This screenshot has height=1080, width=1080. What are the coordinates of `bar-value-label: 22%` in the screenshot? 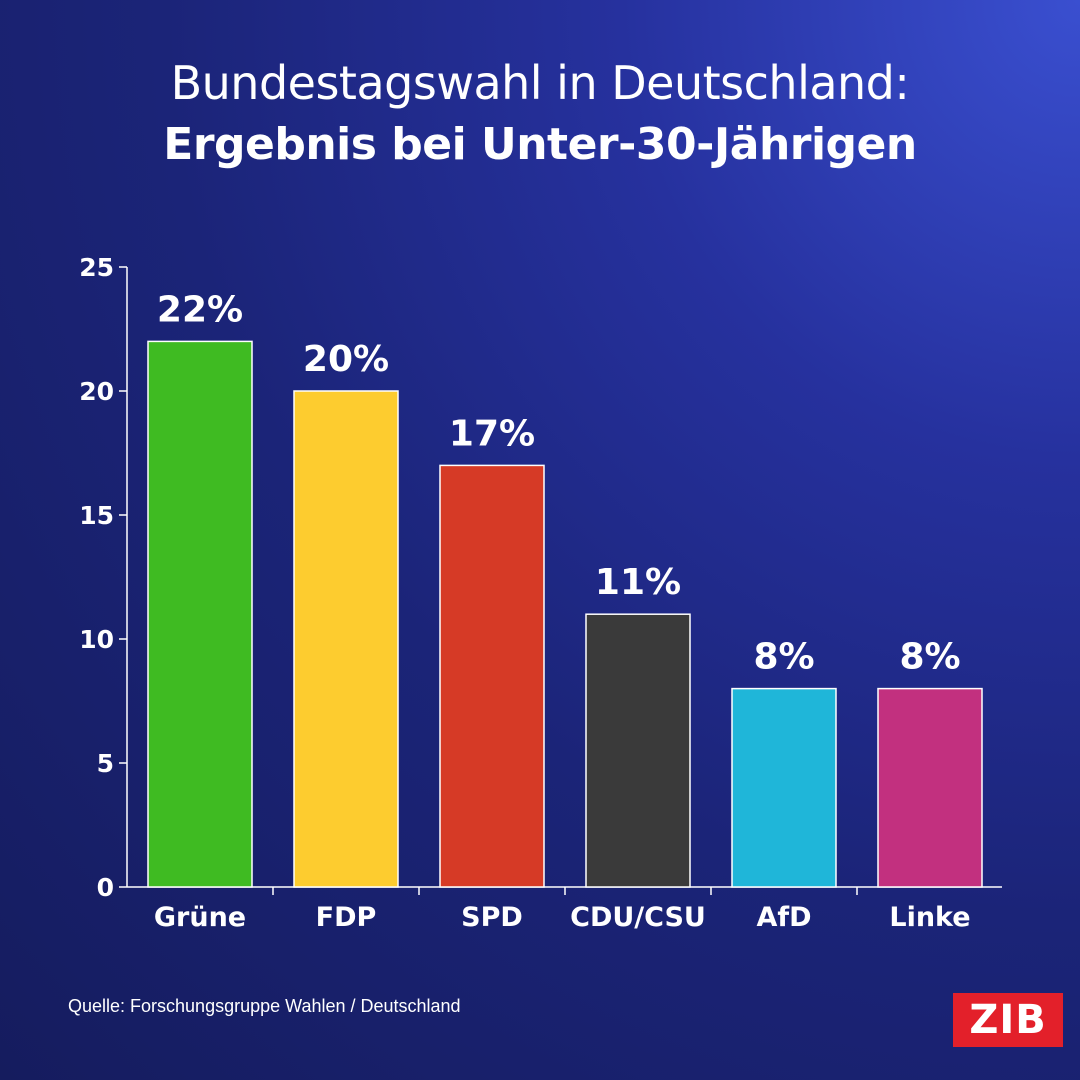 It's located at (200, 309).